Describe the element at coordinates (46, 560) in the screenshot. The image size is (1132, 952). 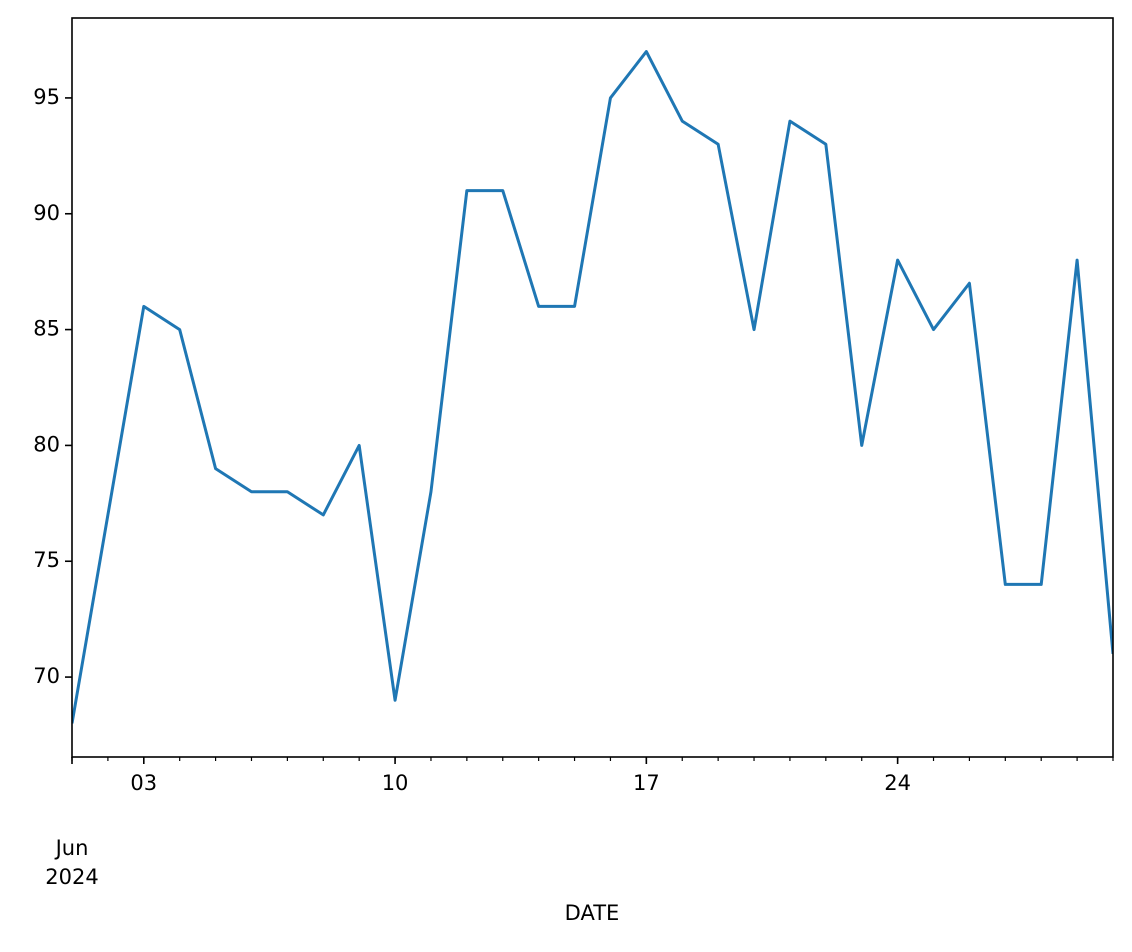
I see `y-tick-label: 75` at that location.